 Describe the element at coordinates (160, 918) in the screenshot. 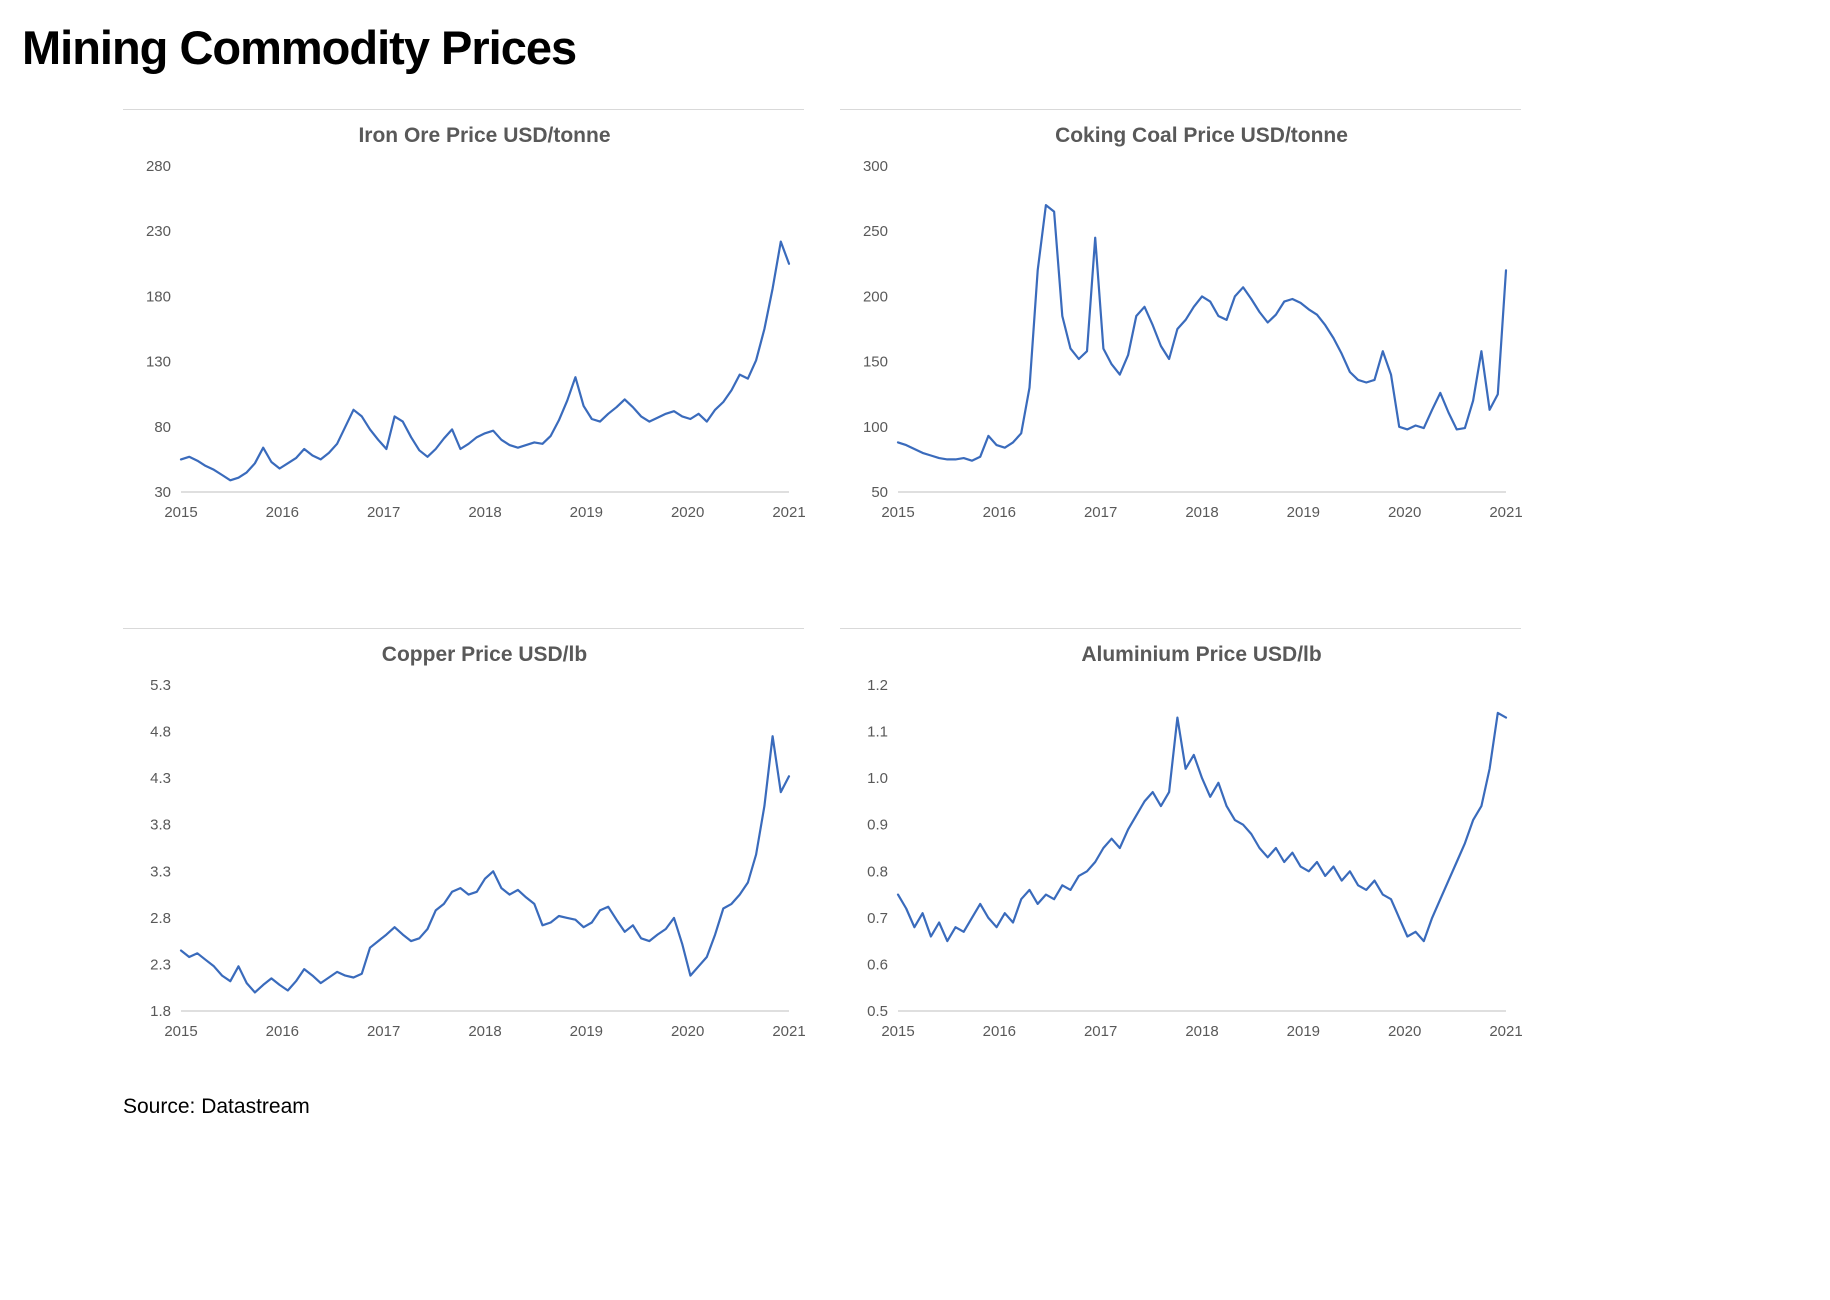

I see `y-tick-label: 2.8` at that location.